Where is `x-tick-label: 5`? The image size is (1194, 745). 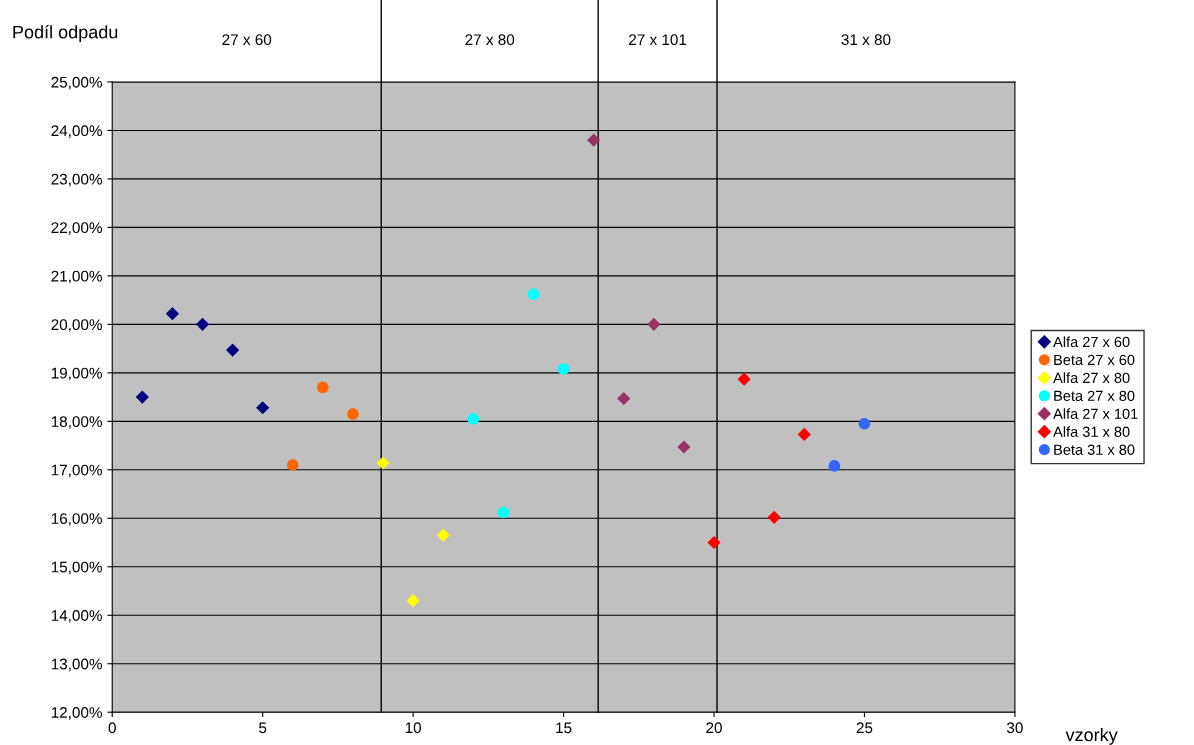 x-tick-label: 5 is located at coordinates (263, 728).